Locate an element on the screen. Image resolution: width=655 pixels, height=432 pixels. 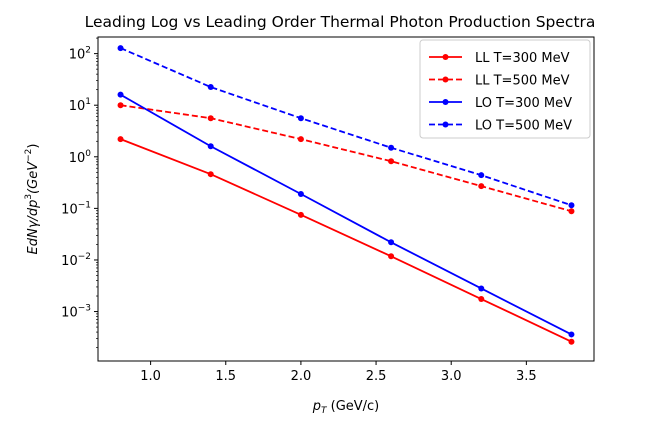
x-tick-label: 1.0 is located at coordinates (150, 376).